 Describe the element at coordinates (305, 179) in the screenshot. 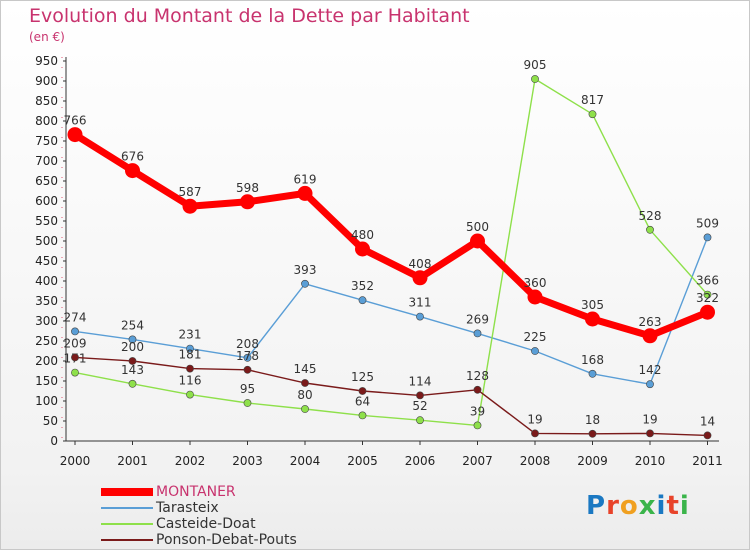

I see `data-label-montaner: 619` at that location.